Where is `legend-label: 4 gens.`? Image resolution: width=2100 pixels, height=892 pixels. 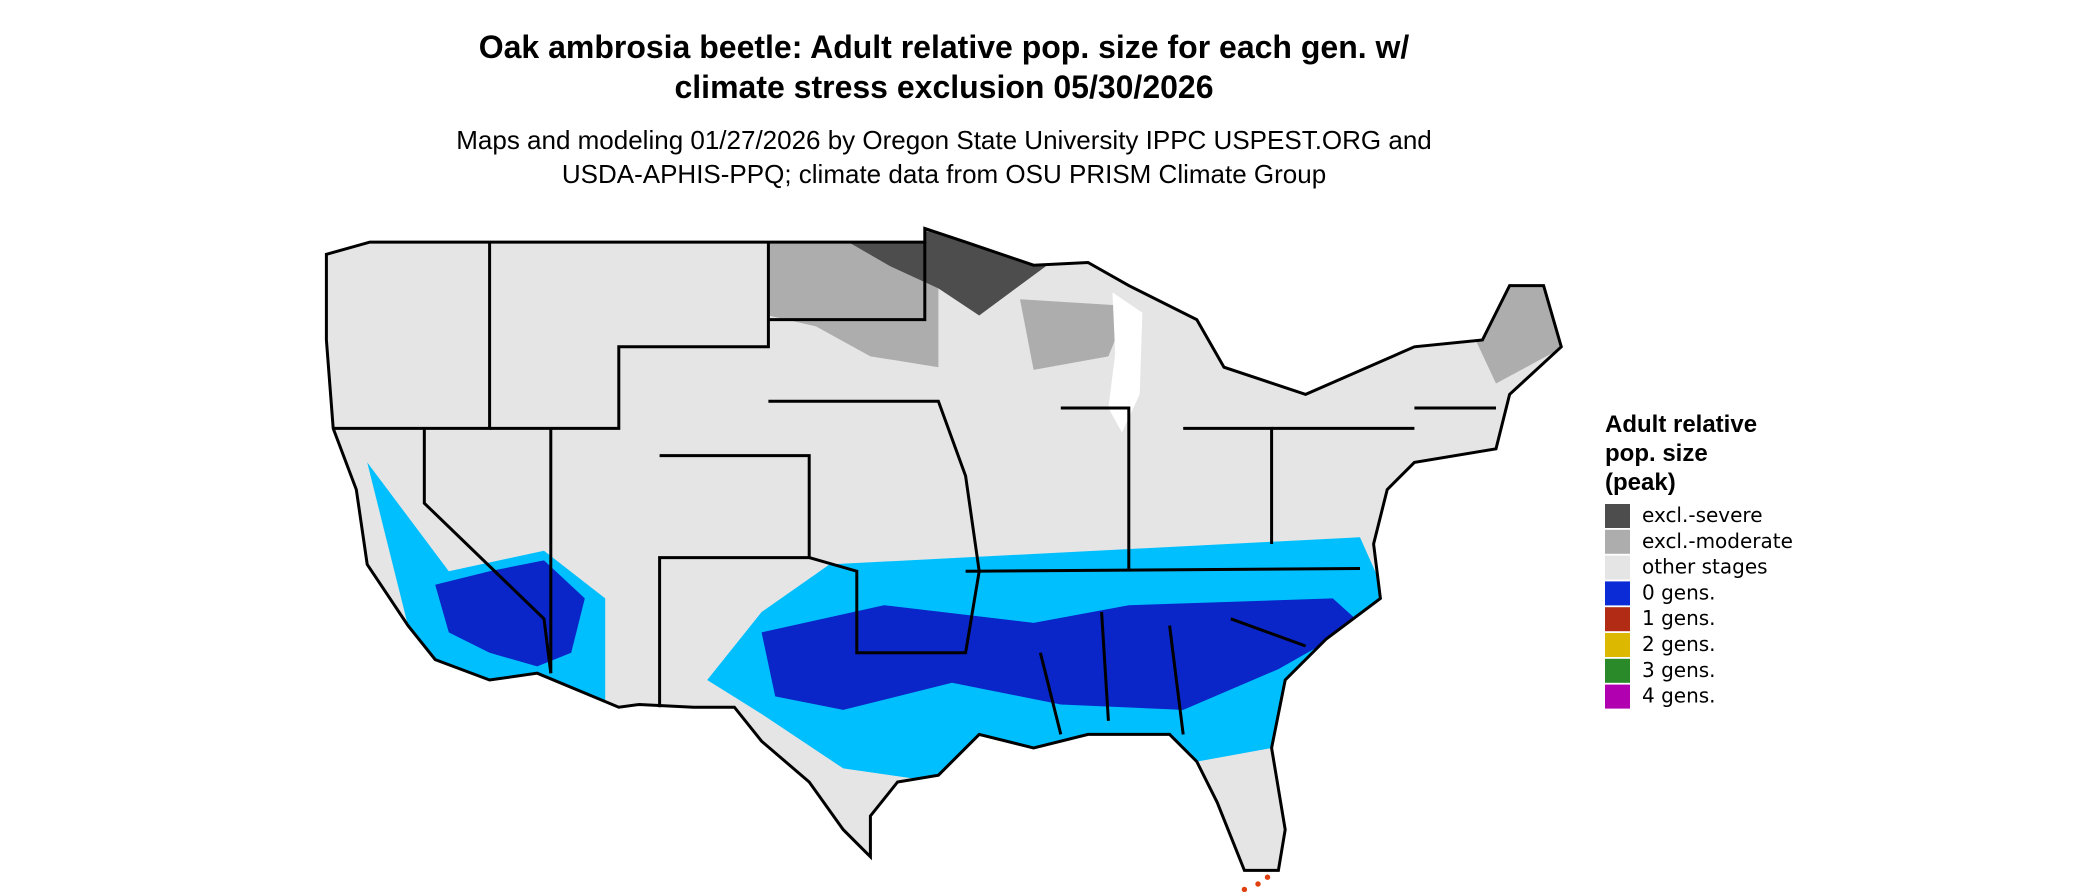 legend-label: 4 gens. is located at coordinates (1679, 696).